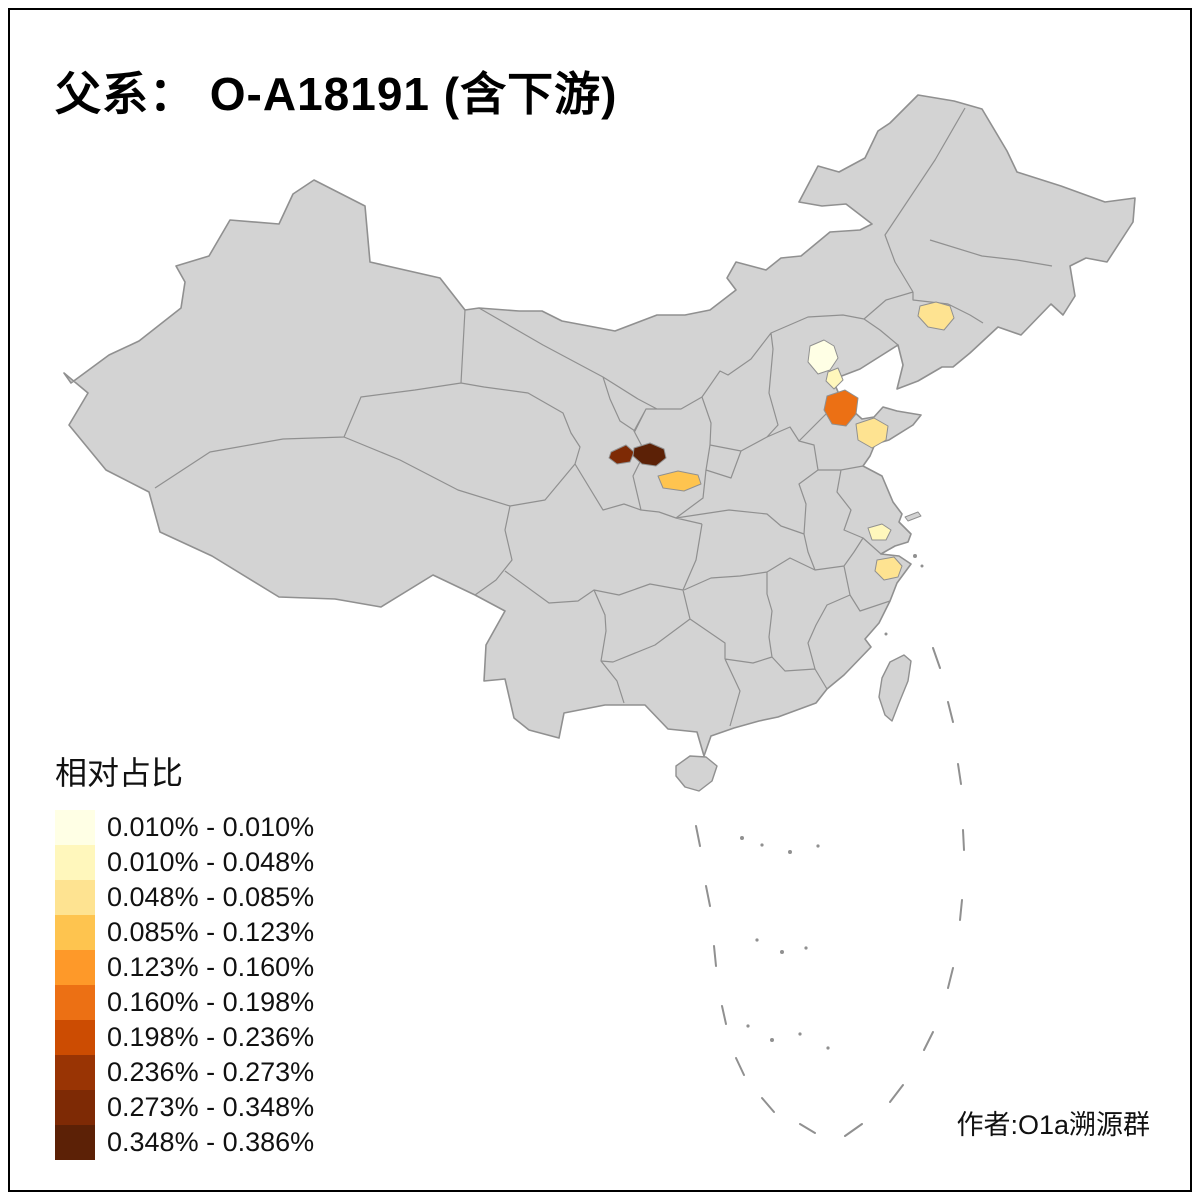 This screenshot has height=1200, width=1200. I want to click on legend-label: 0.123% - 0.160%, so click(211, 967).